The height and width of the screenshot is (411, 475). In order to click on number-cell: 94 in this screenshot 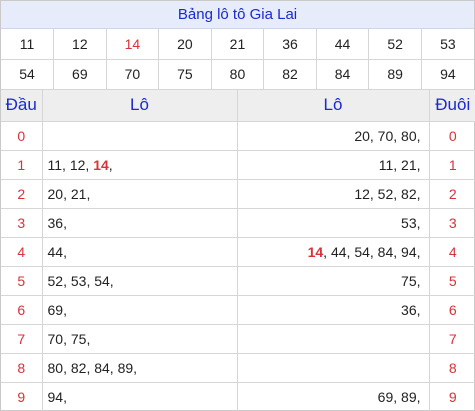, I will do `click(447, 74)`.